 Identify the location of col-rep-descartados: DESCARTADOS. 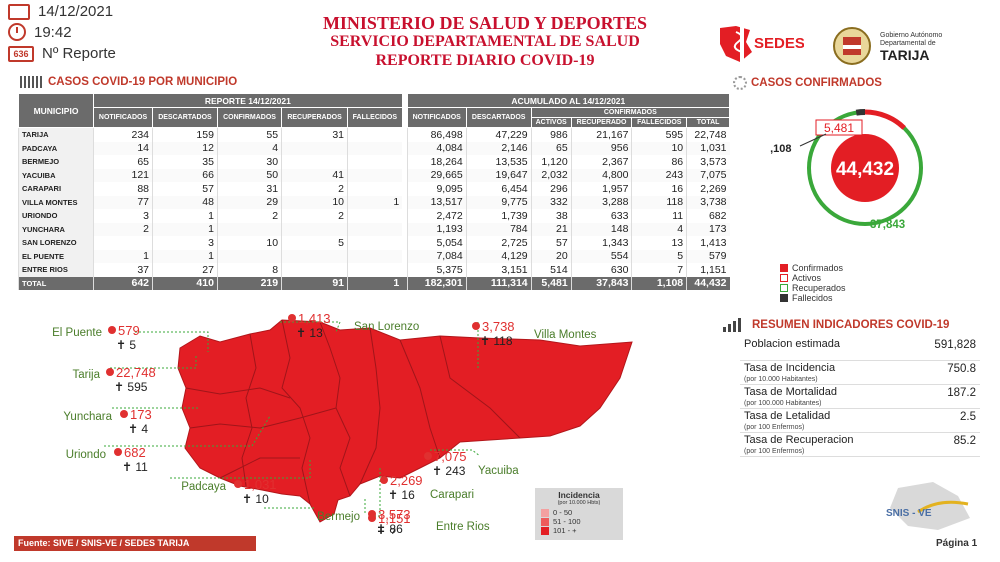
(185, 117).